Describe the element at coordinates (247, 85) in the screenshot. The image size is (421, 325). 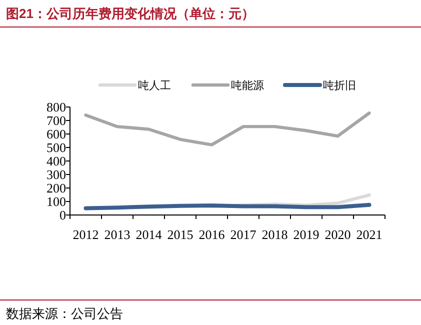
I see `legend-label: 吨能源` at that location.